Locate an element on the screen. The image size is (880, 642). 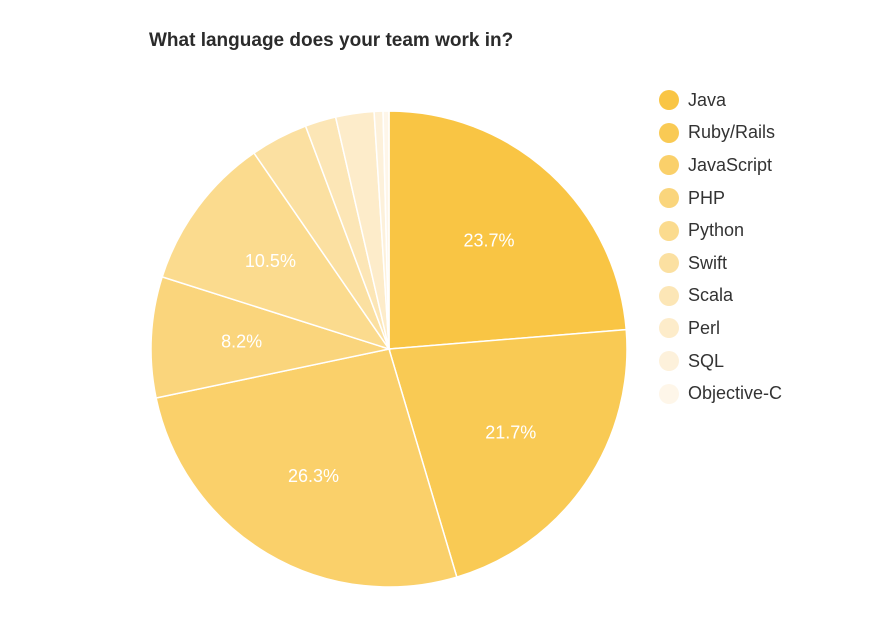
legend-label: Ruby/Rails is located at coordinates (732, 132).